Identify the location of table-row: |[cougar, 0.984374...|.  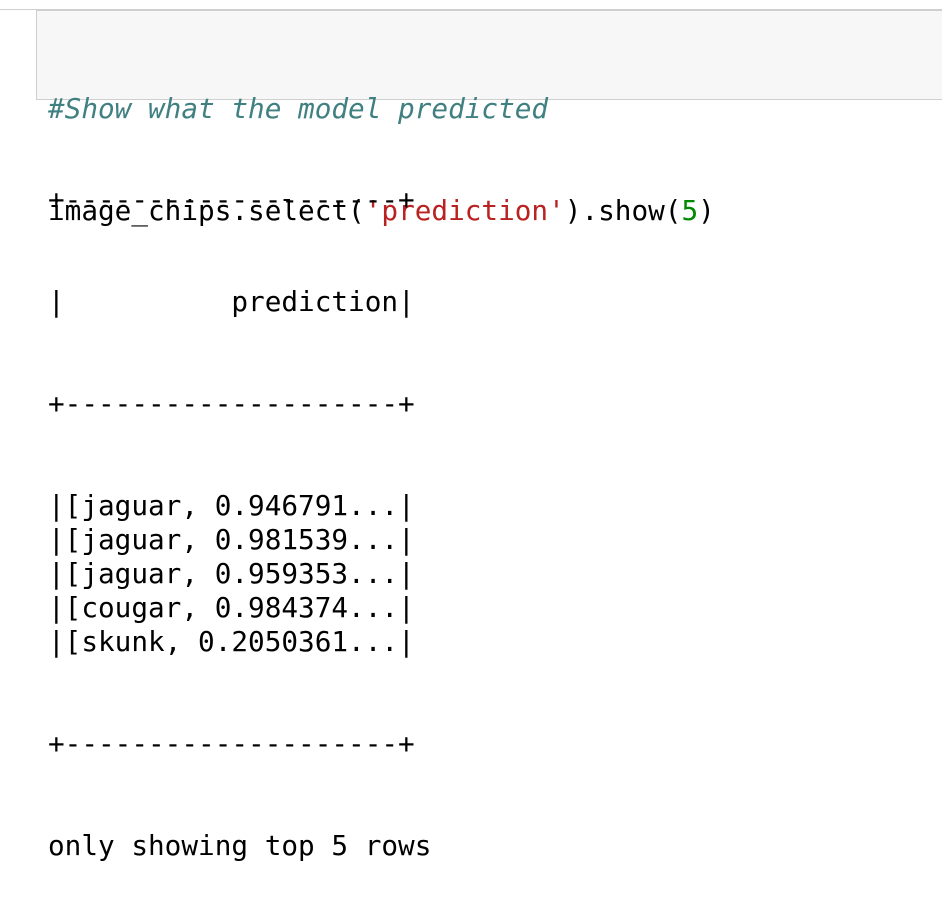
(231, 607).